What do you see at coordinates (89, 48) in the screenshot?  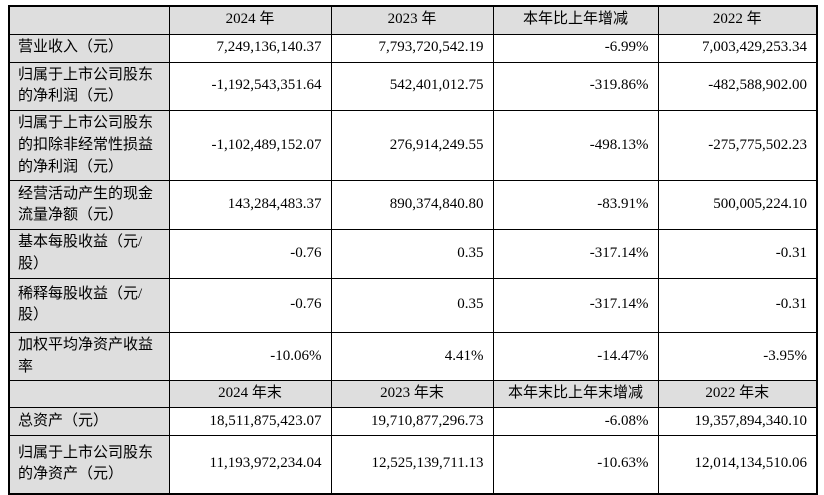 I see `row-label-revenue: 营业收入（元）` at bounding box center [89, 48].